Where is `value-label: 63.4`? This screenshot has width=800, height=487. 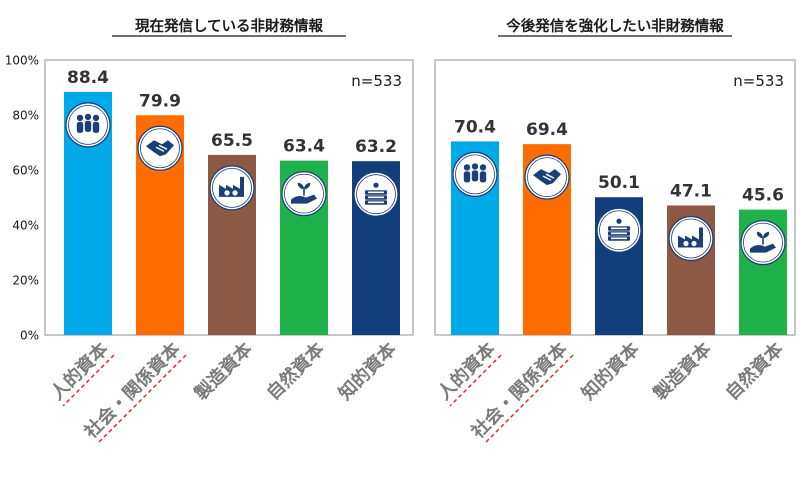 value-label: 63.4 is located at coordinates (304, 147).